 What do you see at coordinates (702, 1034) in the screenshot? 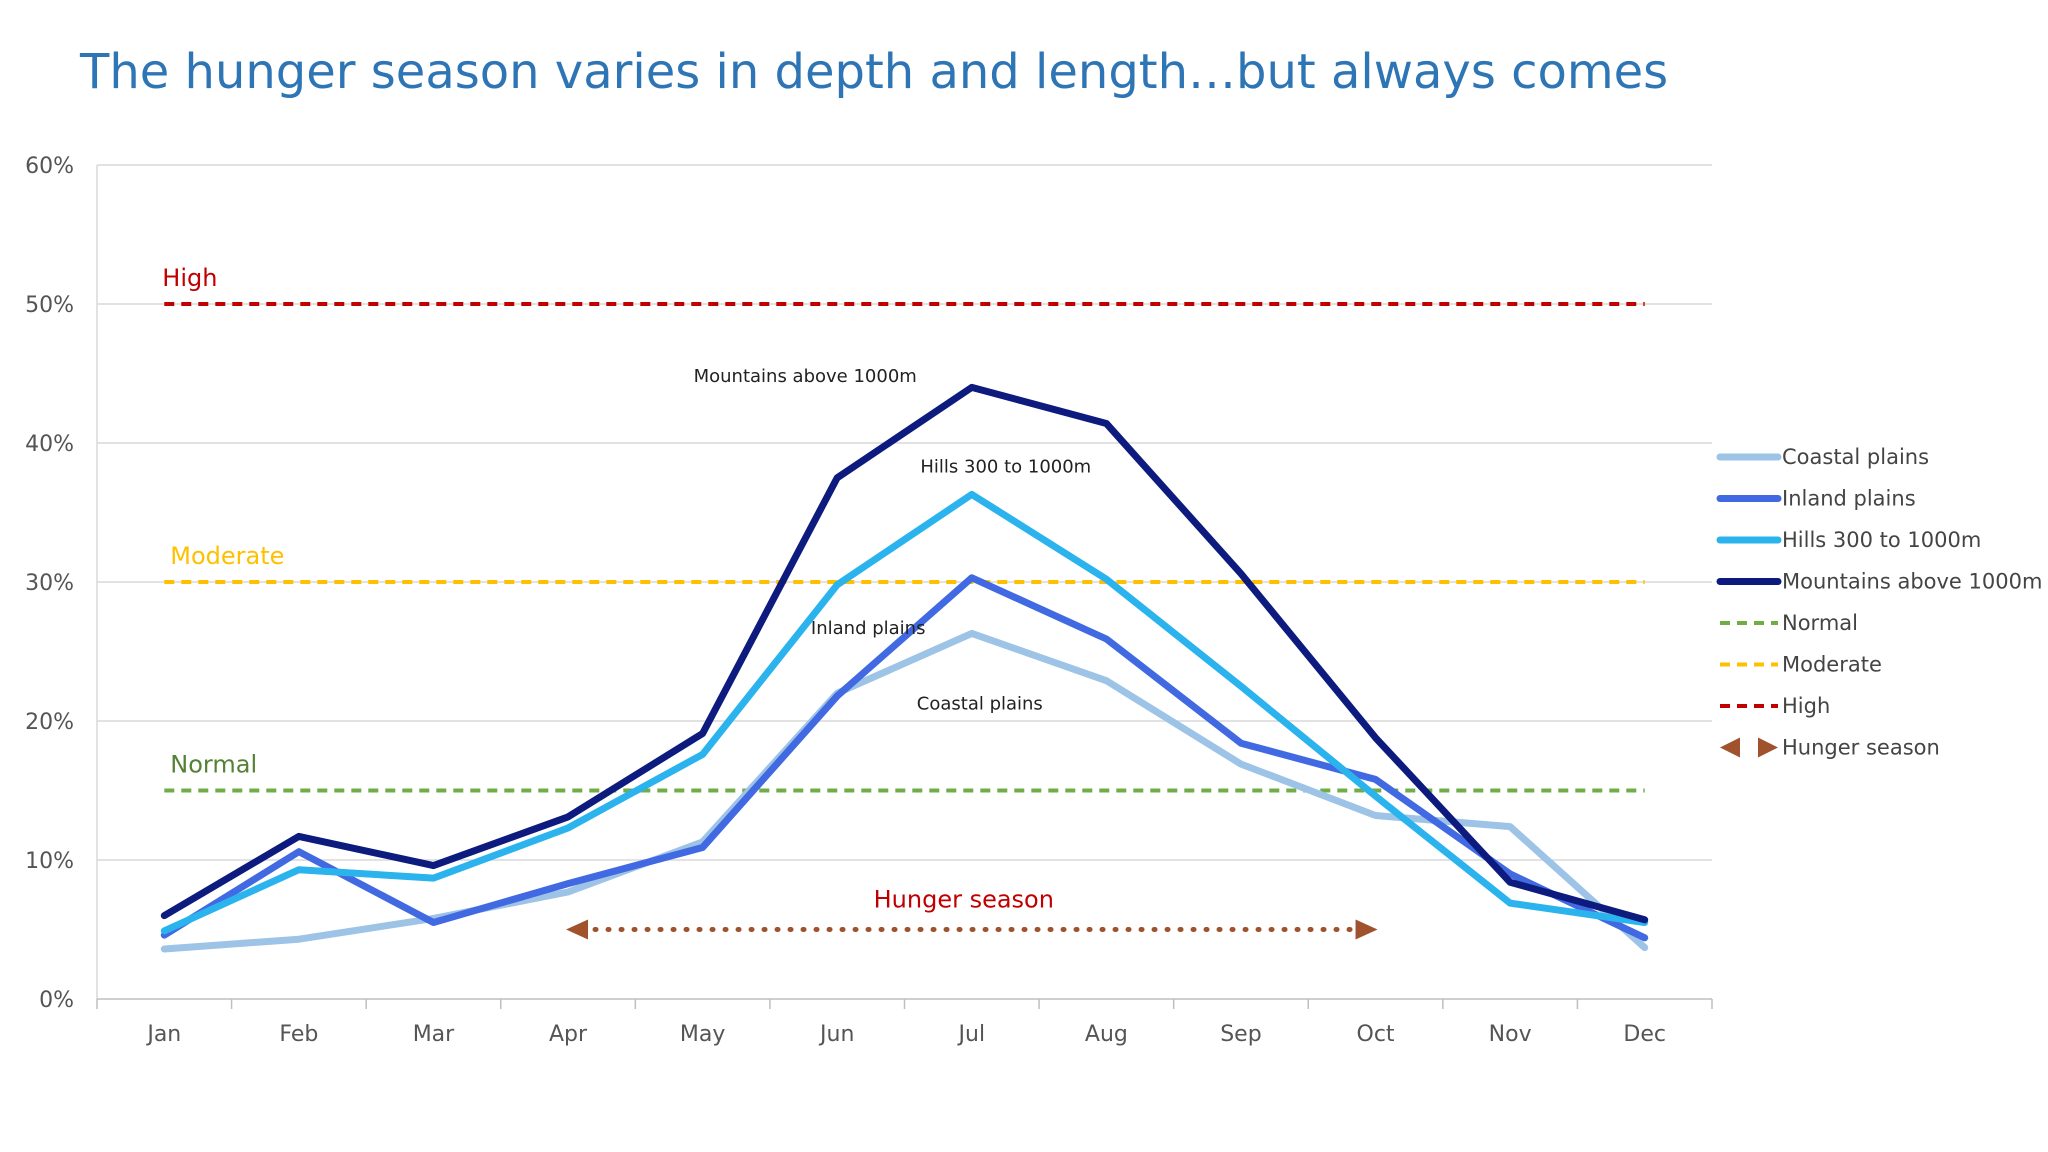
I see `x-tick-label: May` at bounding box center [702, 1034].